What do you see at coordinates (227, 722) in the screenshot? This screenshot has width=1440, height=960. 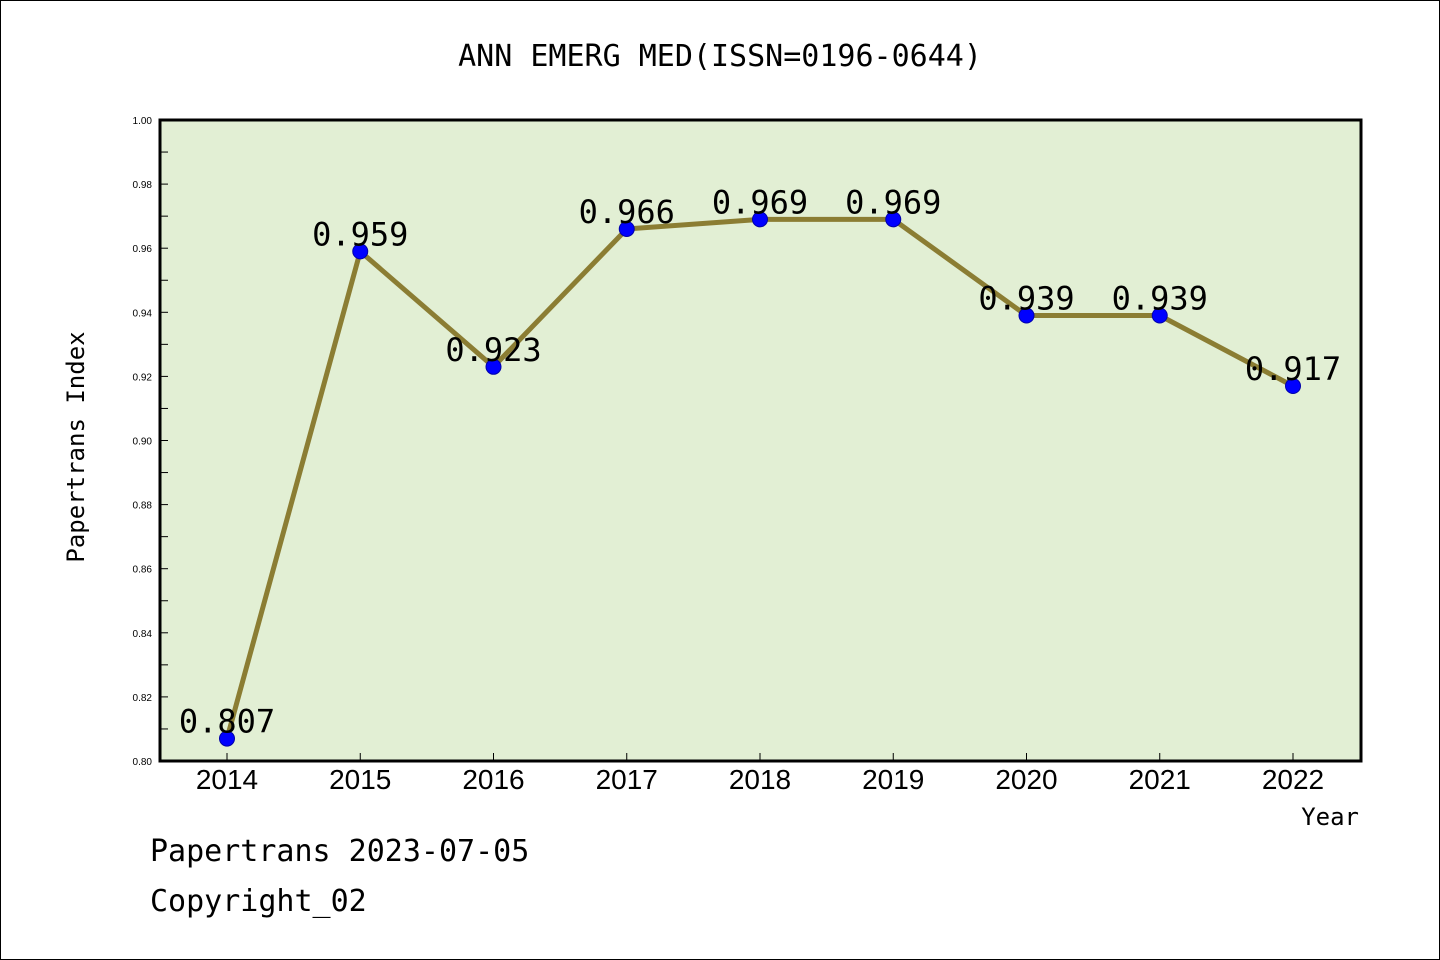 I see `data-label: 0.807` at bounding box center [227, 722].